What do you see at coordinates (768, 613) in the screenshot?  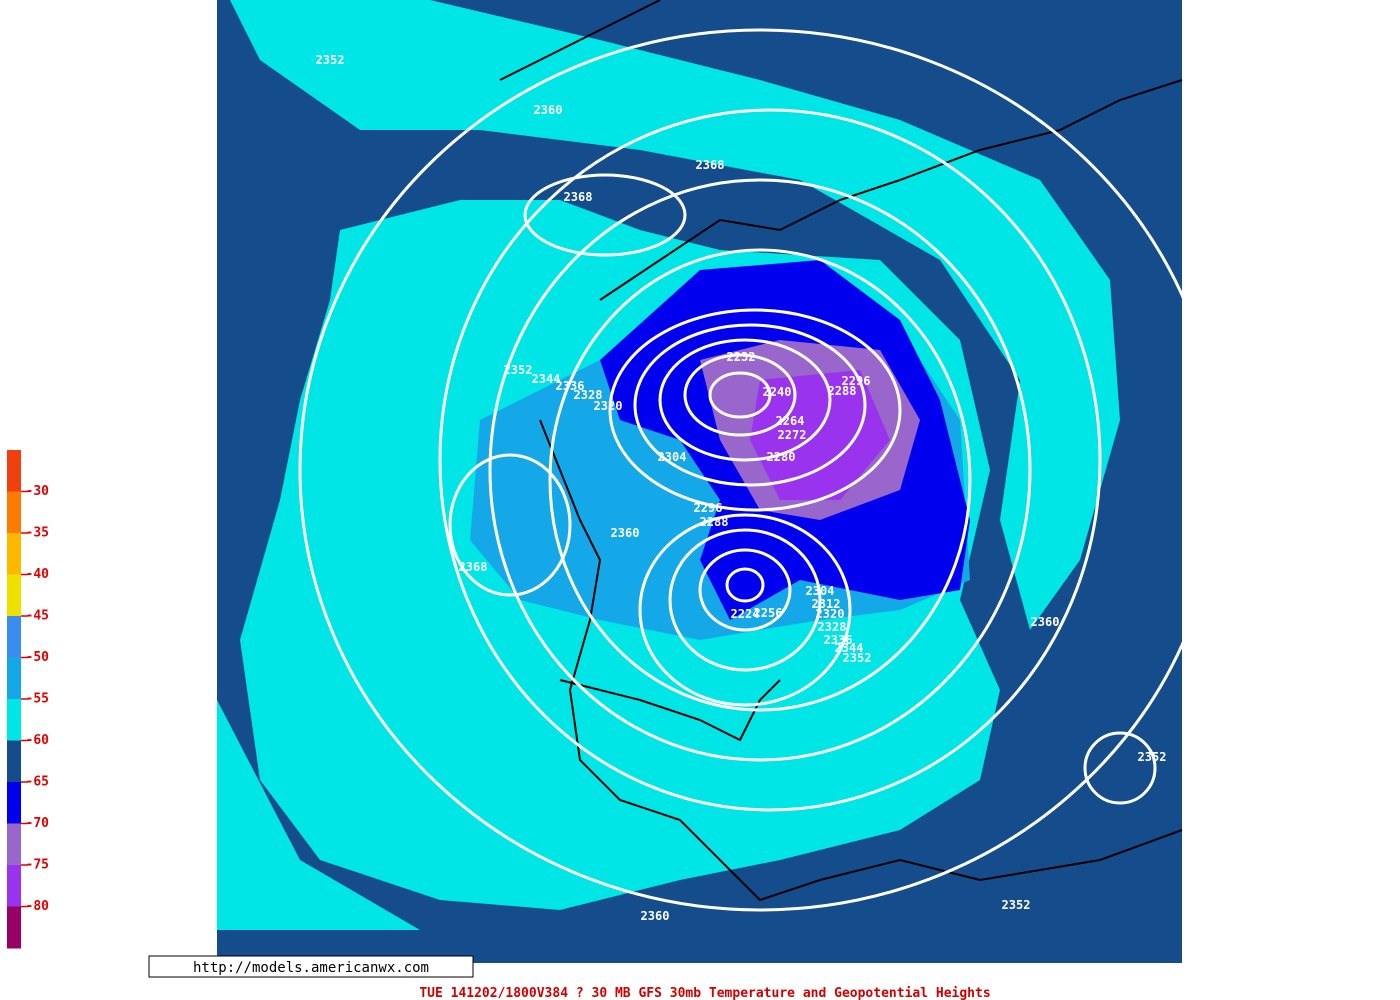 I see `contour-label: 2256` at bounding box center [768, 613].